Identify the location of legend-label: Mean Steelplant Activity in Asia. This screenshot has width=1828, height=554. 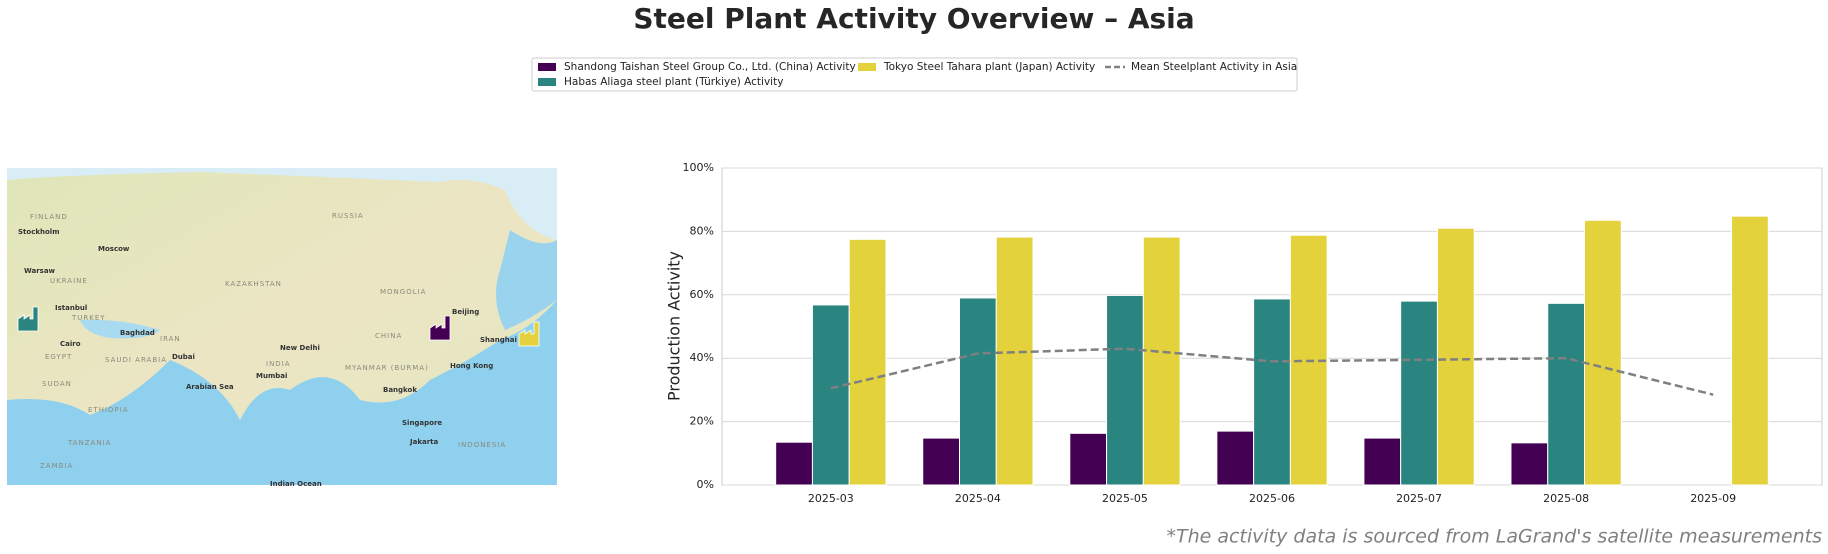
(1214, 67).